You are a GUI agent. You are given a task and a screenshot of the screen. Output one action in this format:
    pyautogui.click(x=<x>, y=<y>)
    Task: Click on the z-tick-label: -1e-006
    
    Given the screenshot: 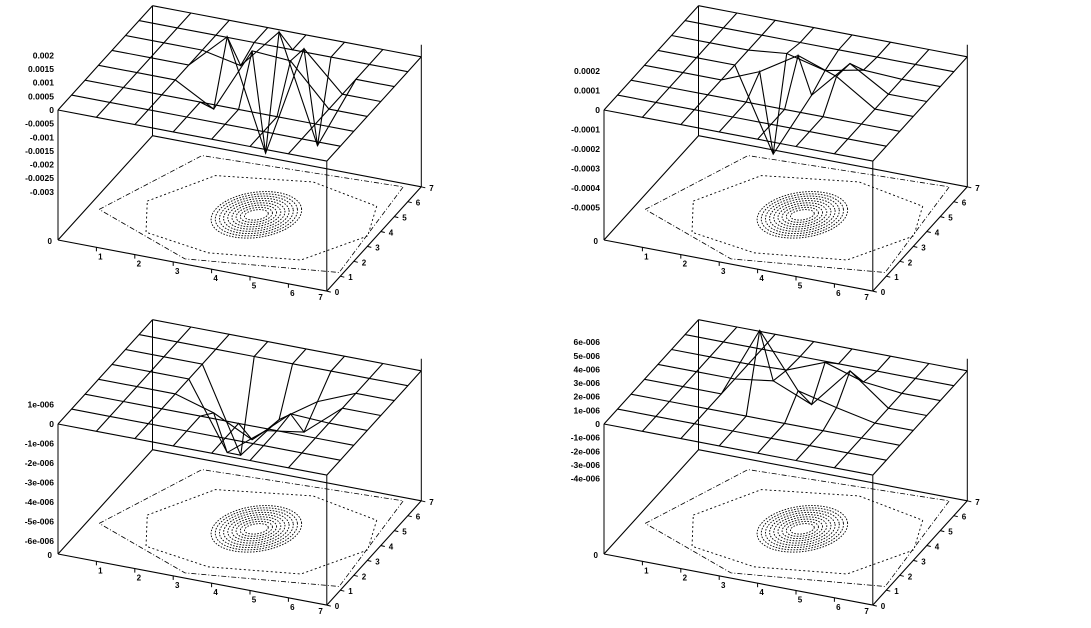 What is the action you would take?
    pyautogui.click(x=586, y=438)
    